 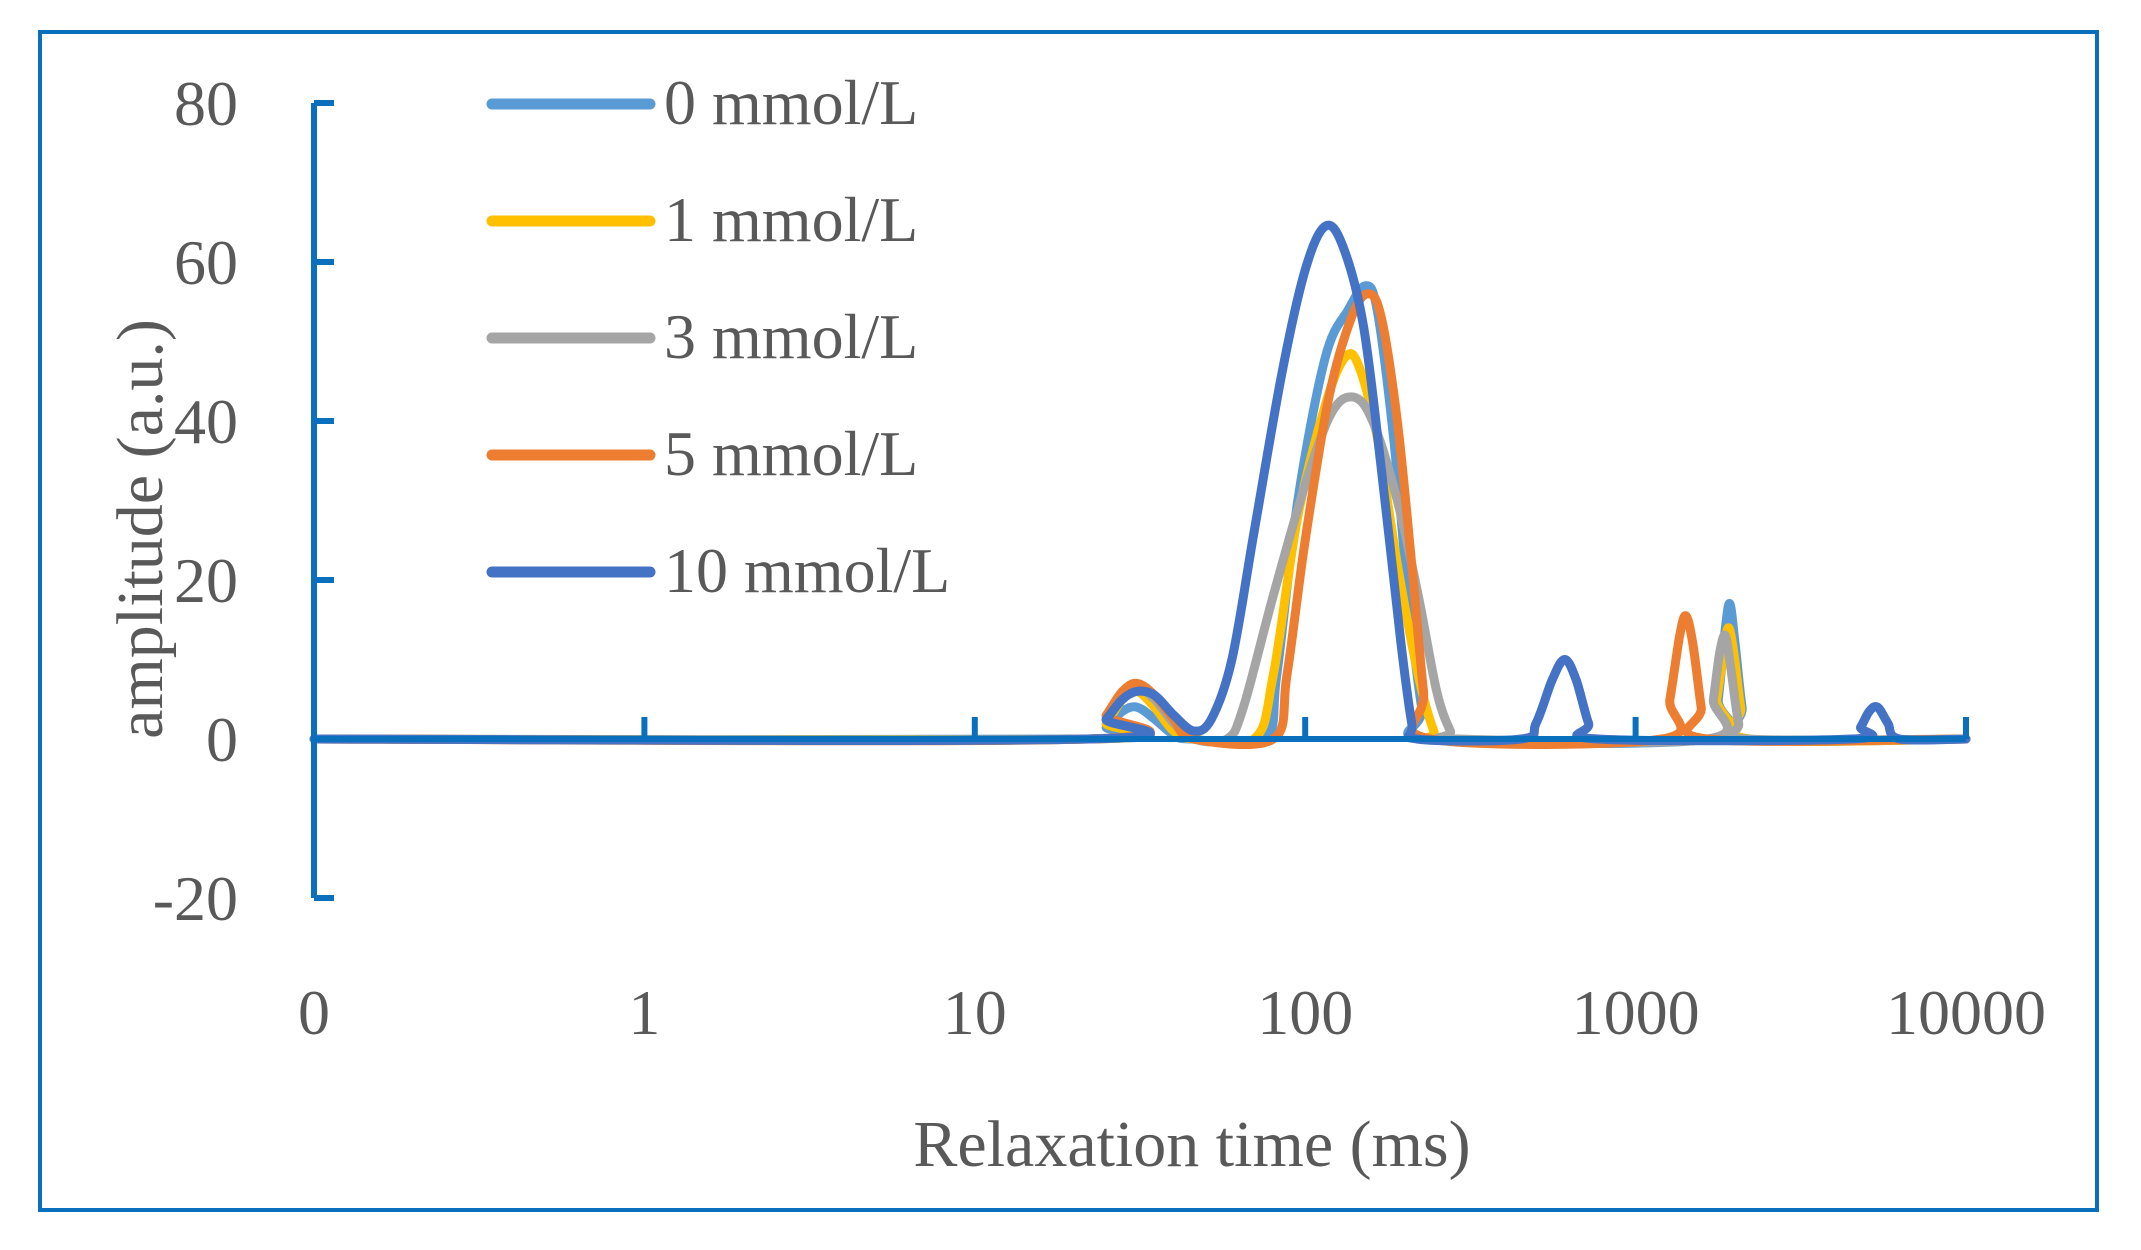 I want to click on x-tick-label: 0, so click(x=314, y=1012).